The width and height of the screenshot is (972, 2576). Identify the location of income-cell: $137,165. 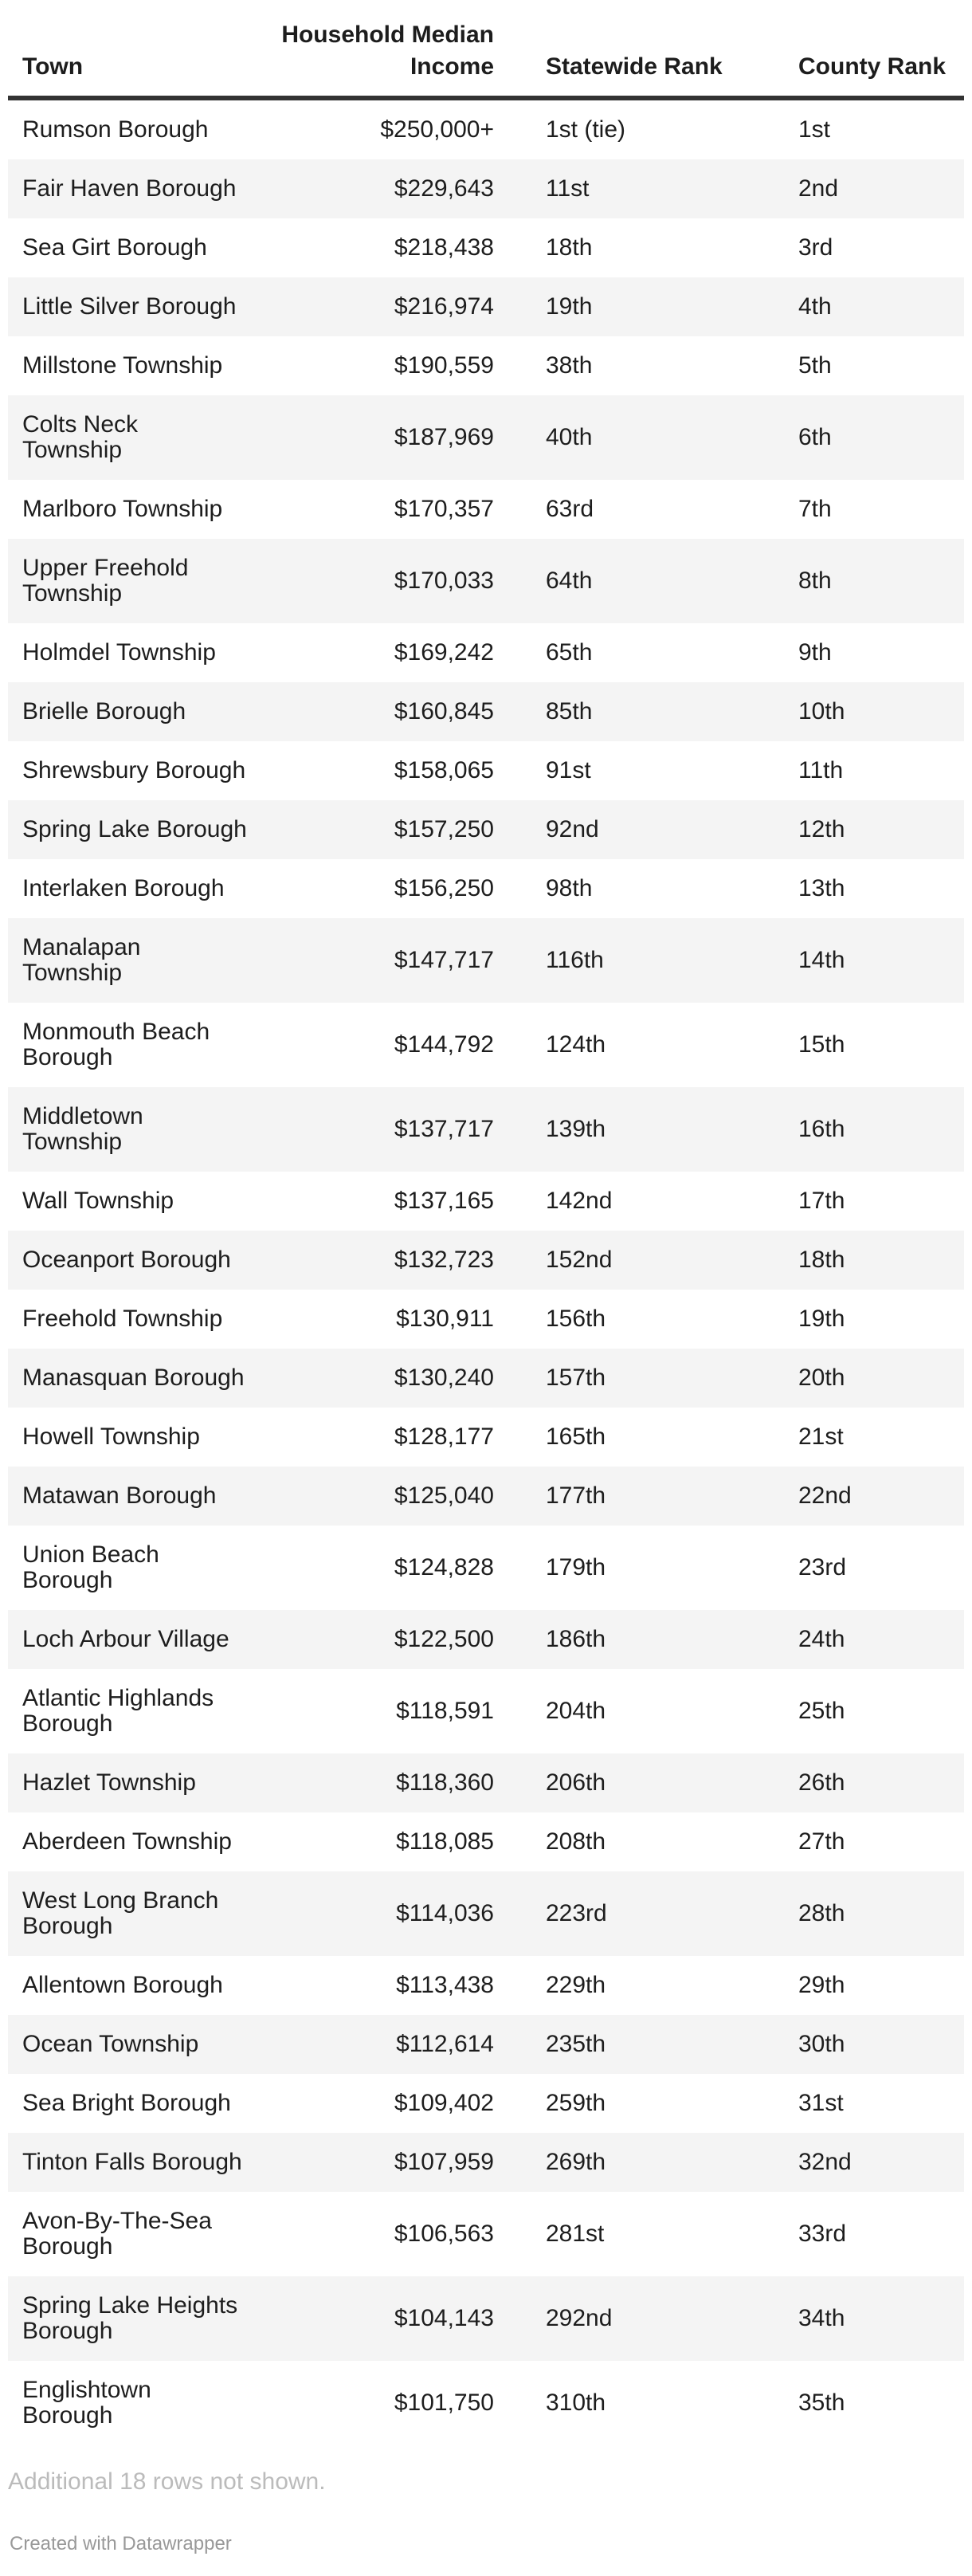
(444, 1201).